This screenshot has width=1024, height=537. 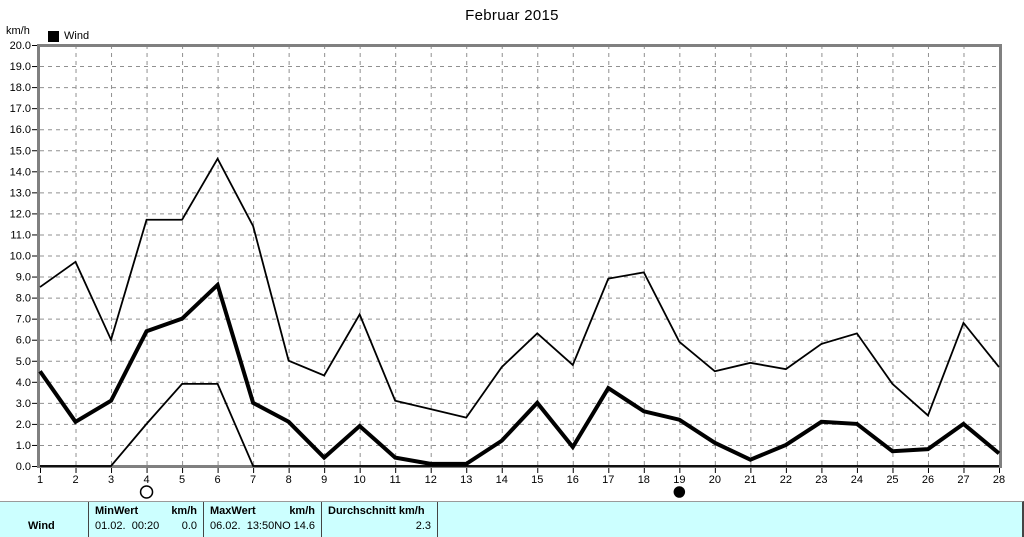 I want to click on x-tick-label: 3, so click(x=111, y=480).